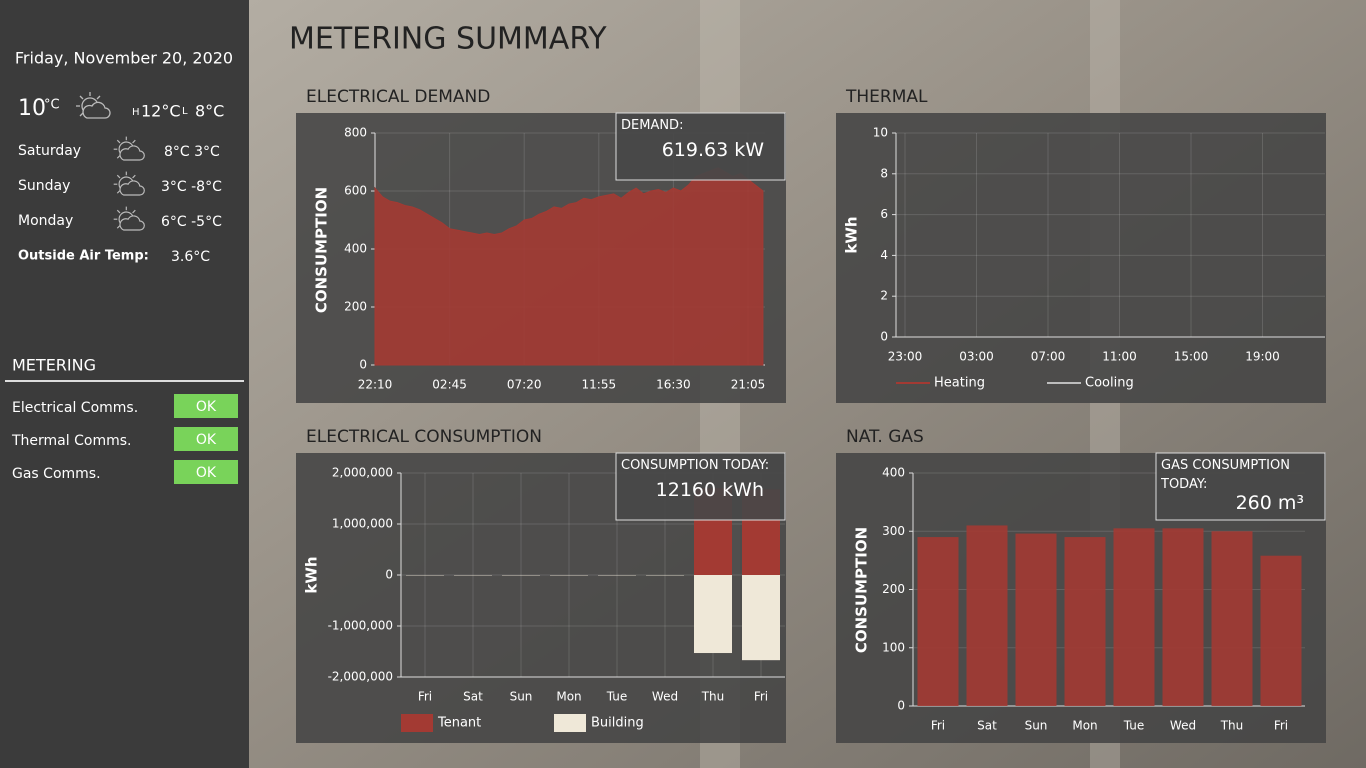 The width and height of the screenshot is (1366, 768). I want to click on metering-label: Gas Comms., so click(56, 474).